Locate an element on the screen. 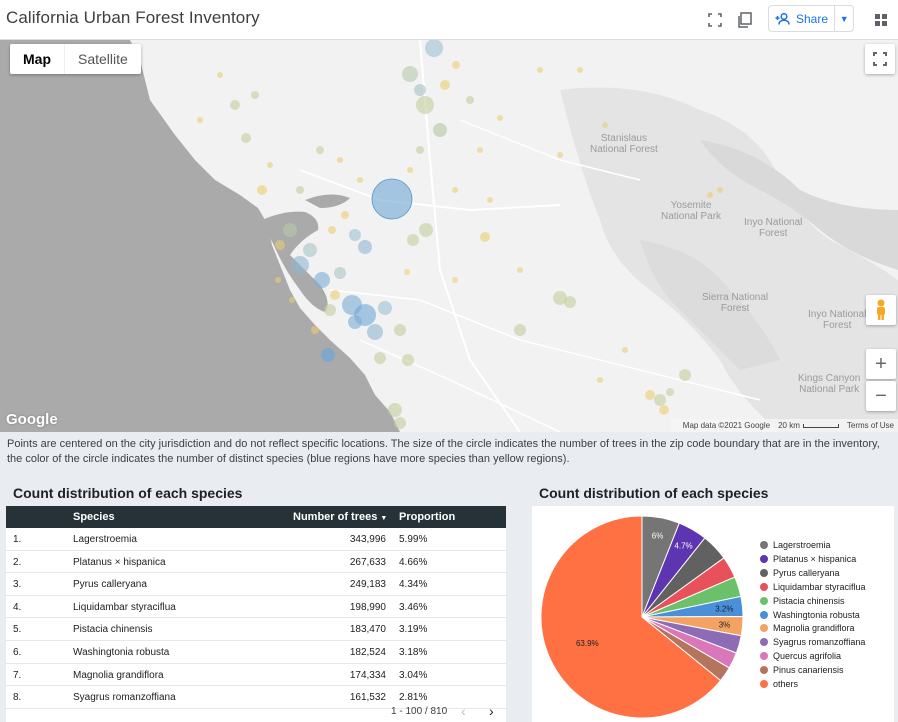  legend-item: Washingtonia robusta is located at coordinates (810, 615).